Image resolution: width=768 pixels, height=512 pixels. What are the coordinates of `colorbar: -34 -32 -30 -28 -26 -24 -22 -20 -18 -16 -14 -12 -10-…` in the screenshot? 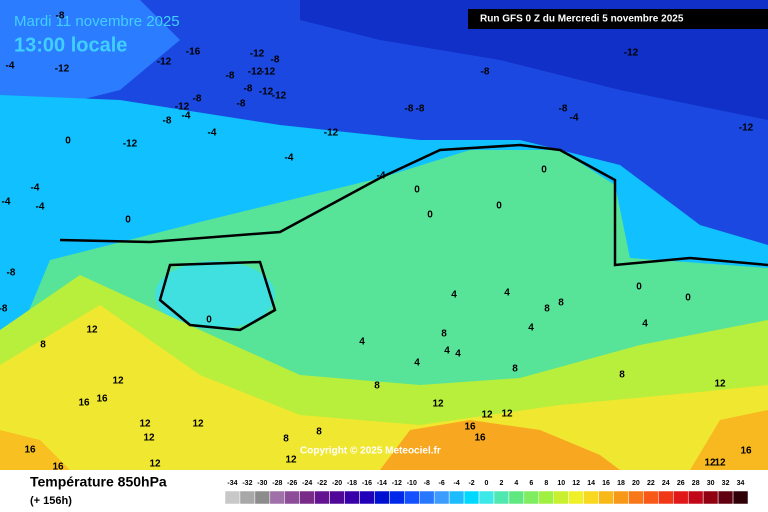 It's located at (486, 492).